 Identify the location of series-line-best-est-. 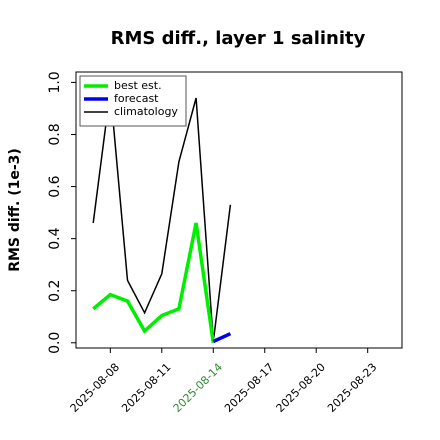
(154, 283).